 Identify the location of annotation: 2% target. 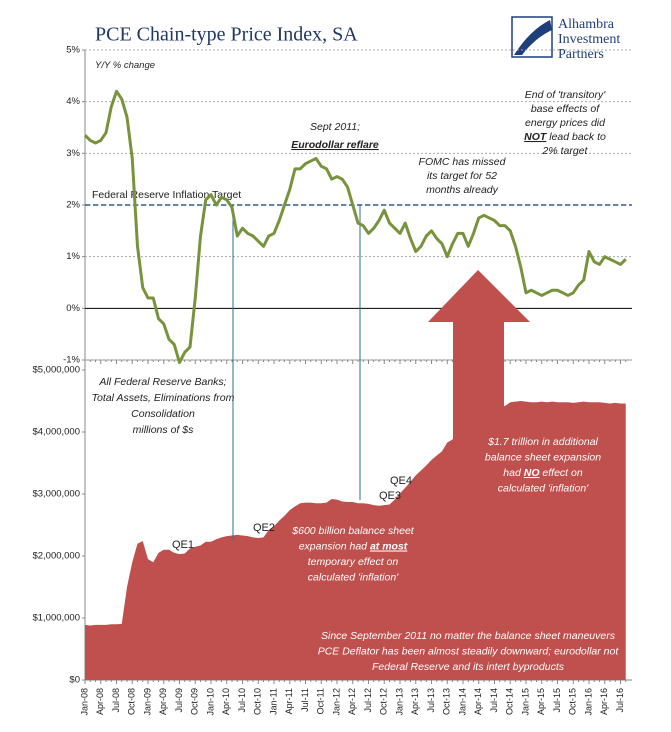
(565, 151).